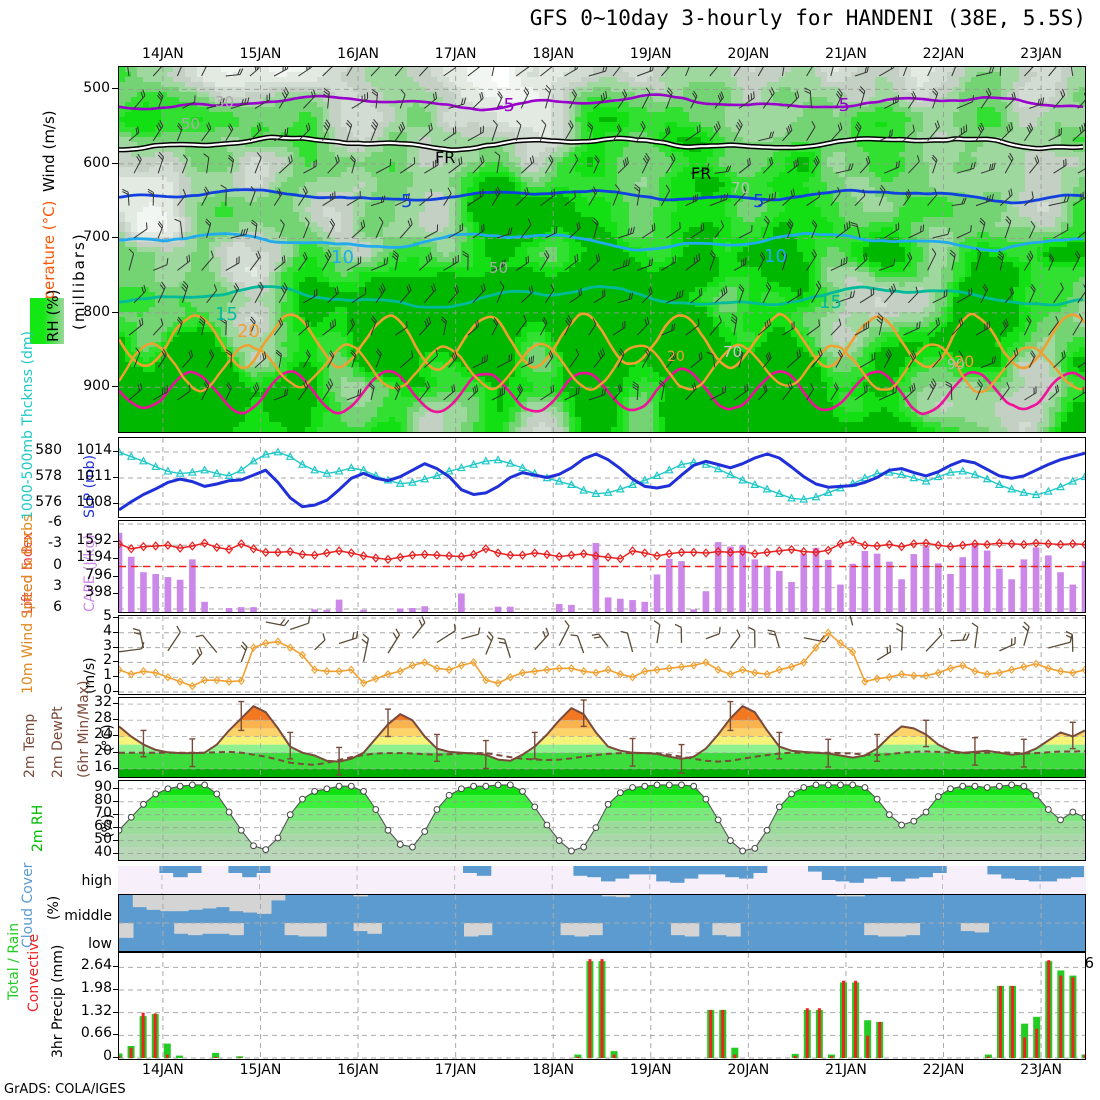  I want to click on precip-tick-0: 0, so click(107, 1056).